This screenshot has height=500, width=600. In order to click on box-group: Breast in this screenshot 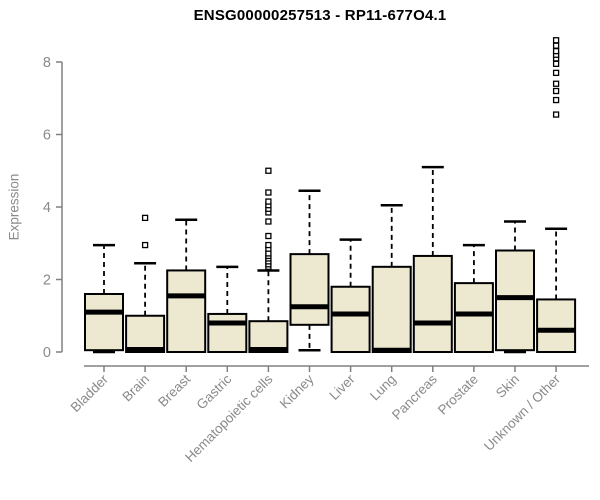, I will do `click(181, 314)`.